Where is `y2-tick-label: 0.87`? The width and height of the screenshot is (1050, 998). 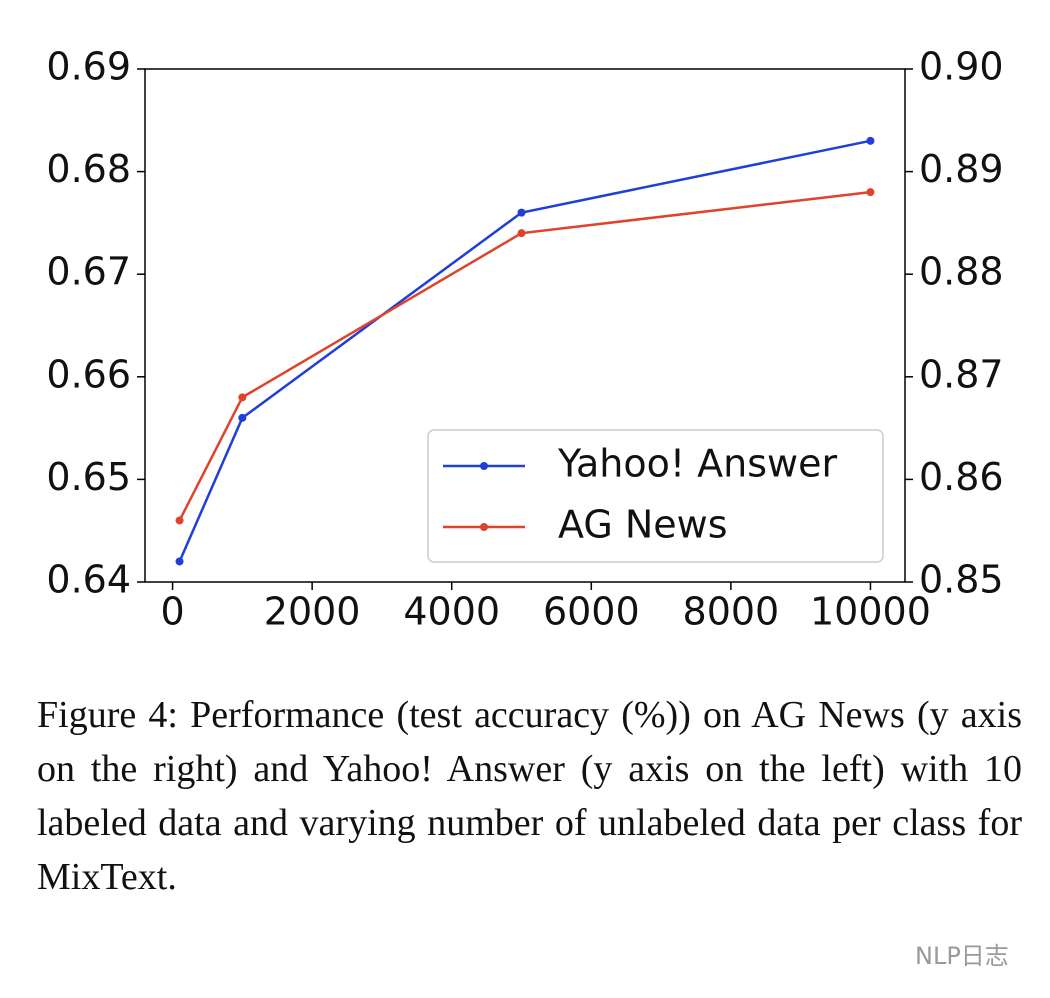 y2-tick-label: 0.87 is located at coordinates (961, 374).